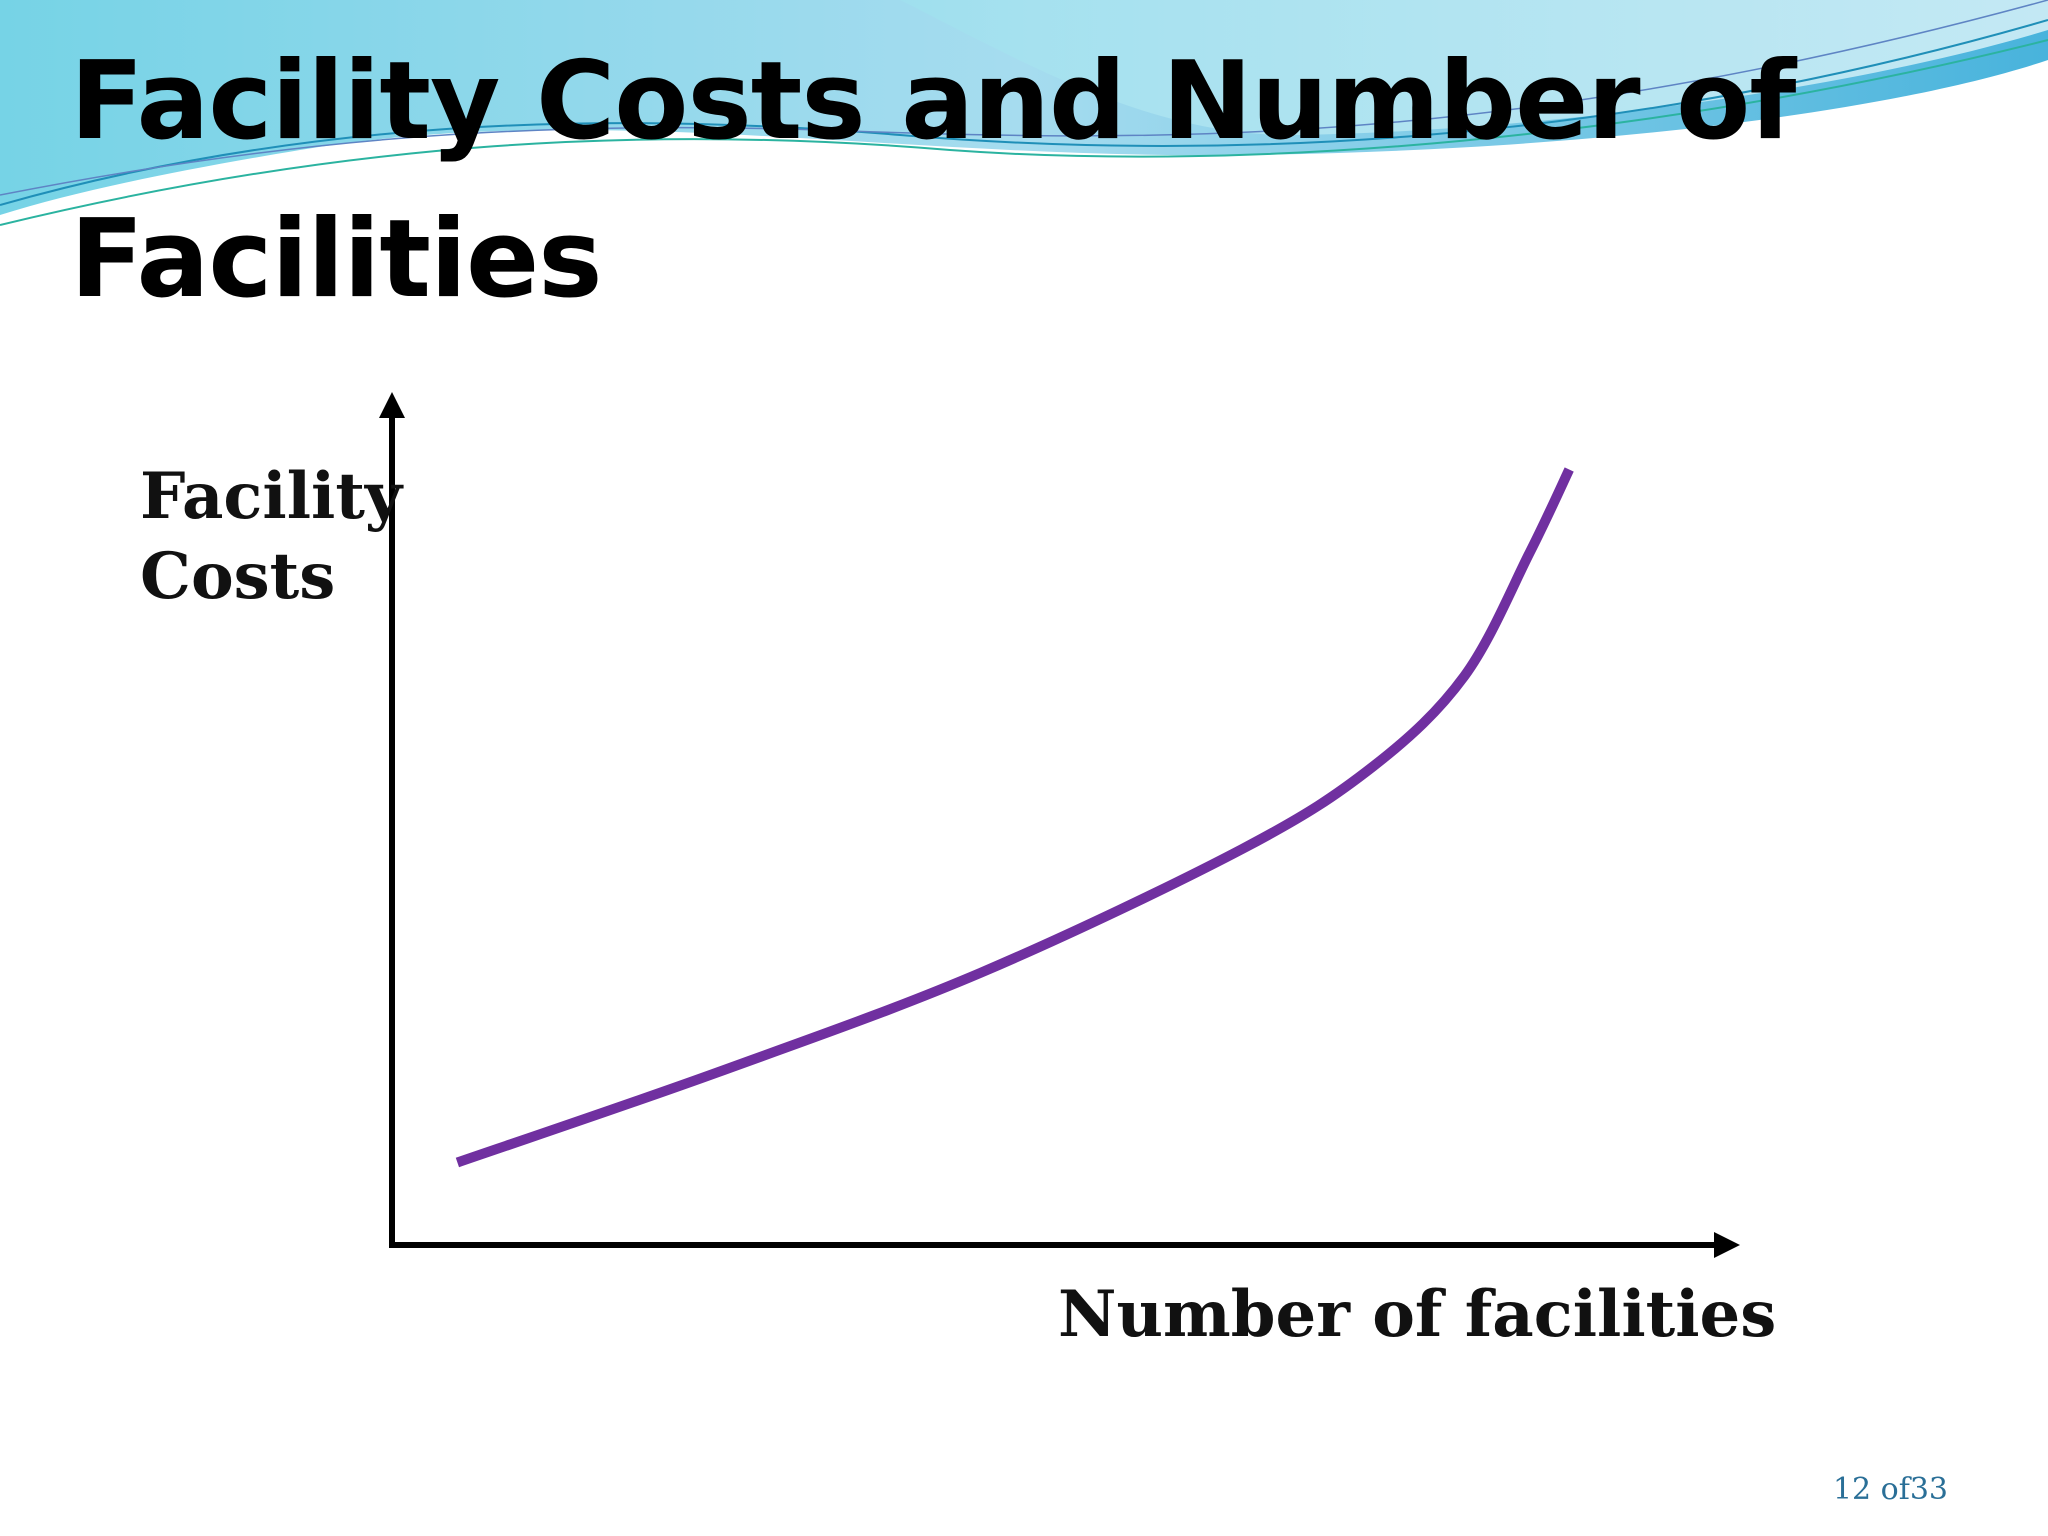 The height and width of the screenshot is (1536, 2048). Describe the element at coordinates (336, 259) in the screenshot. I see `slide-title-line-2: Facilities` at that location.